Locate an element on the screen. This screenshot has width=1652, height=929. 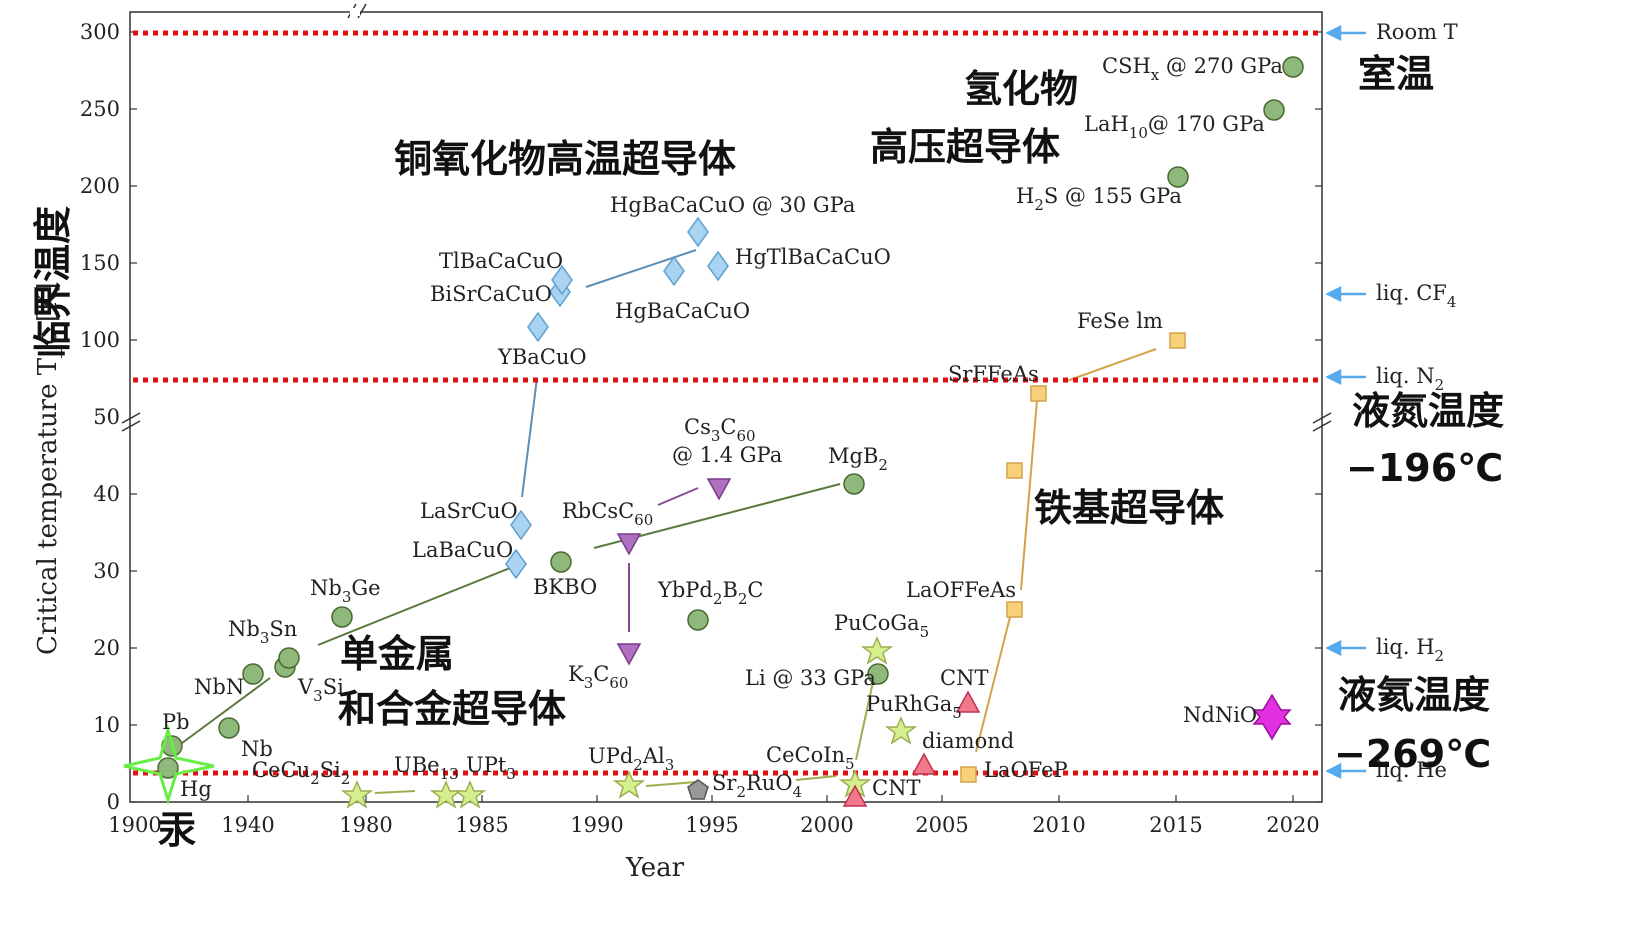
annotation-hydride-line2: 高压超导体 is located at coordinates (965, 147).